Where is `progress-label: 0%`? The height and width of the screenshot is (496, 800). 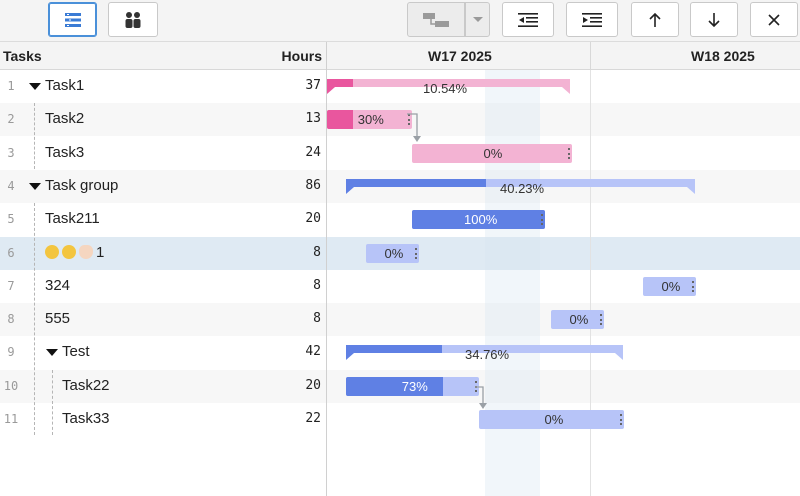 progress-label: 0% is located at coordinates (671, 286).